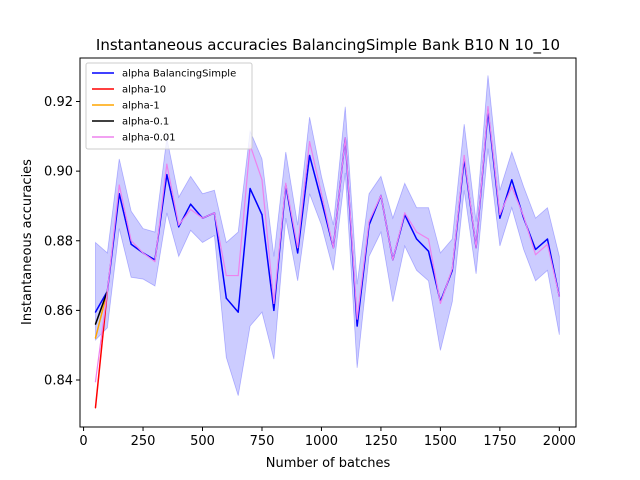 Image resolution: width=640 pixels, height=480 pixels. Describe the element at coordinates (58, 241) in the screenshot. I see `y-tick-label: 0.88` at that location.